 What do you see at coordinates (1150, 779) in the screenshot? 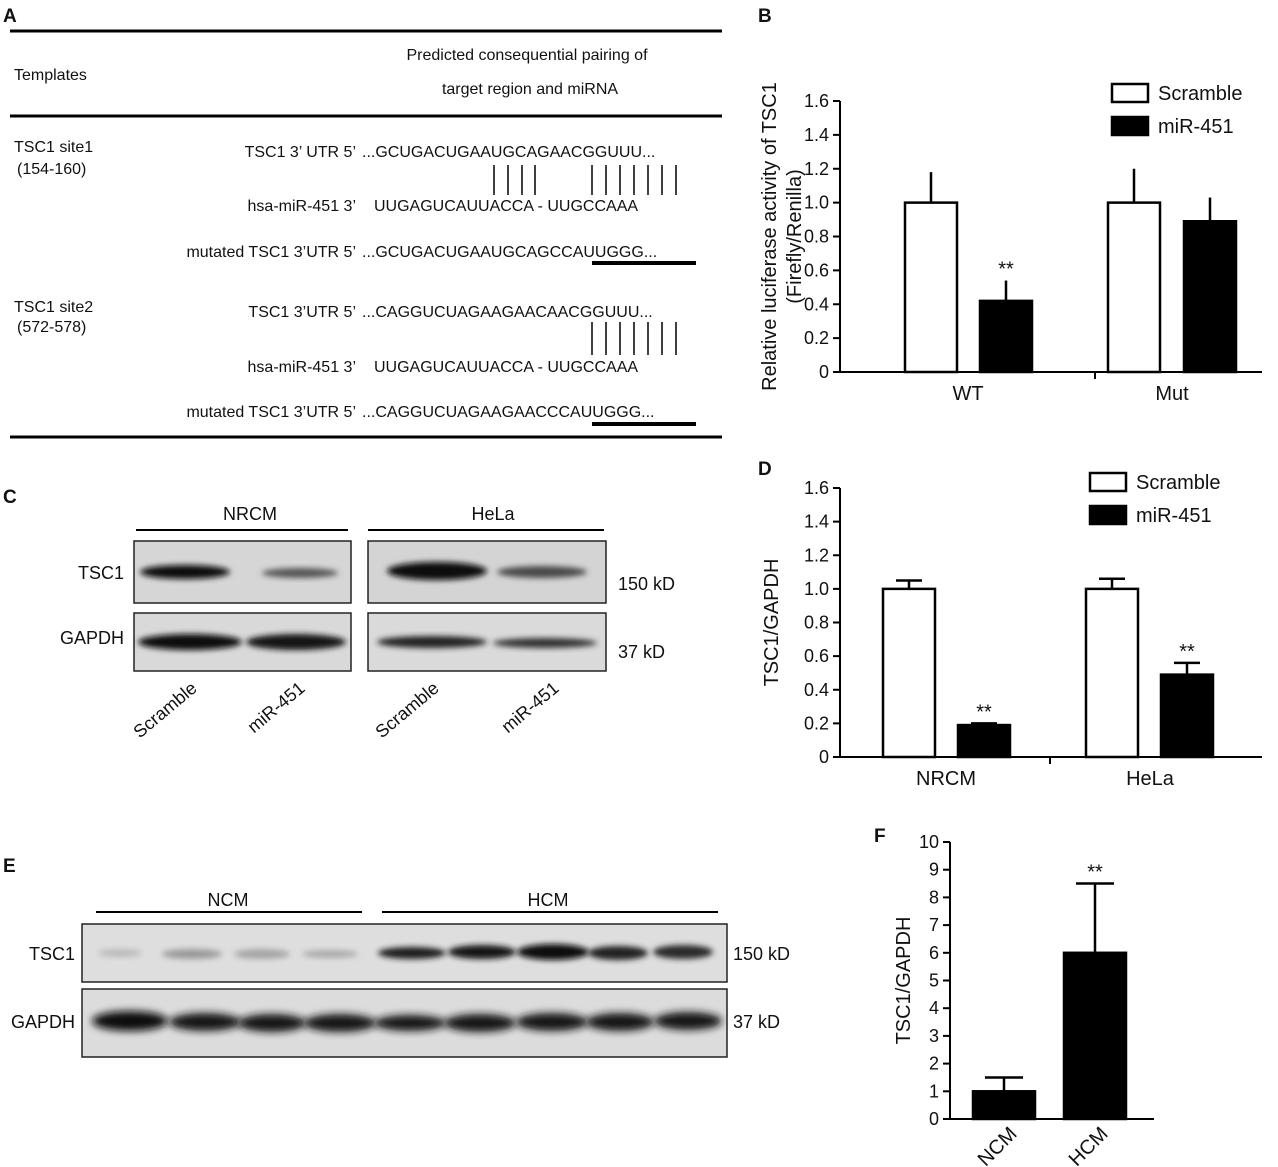
I see `x-tick-label: HeLa` at bounding box center [1150, 779].